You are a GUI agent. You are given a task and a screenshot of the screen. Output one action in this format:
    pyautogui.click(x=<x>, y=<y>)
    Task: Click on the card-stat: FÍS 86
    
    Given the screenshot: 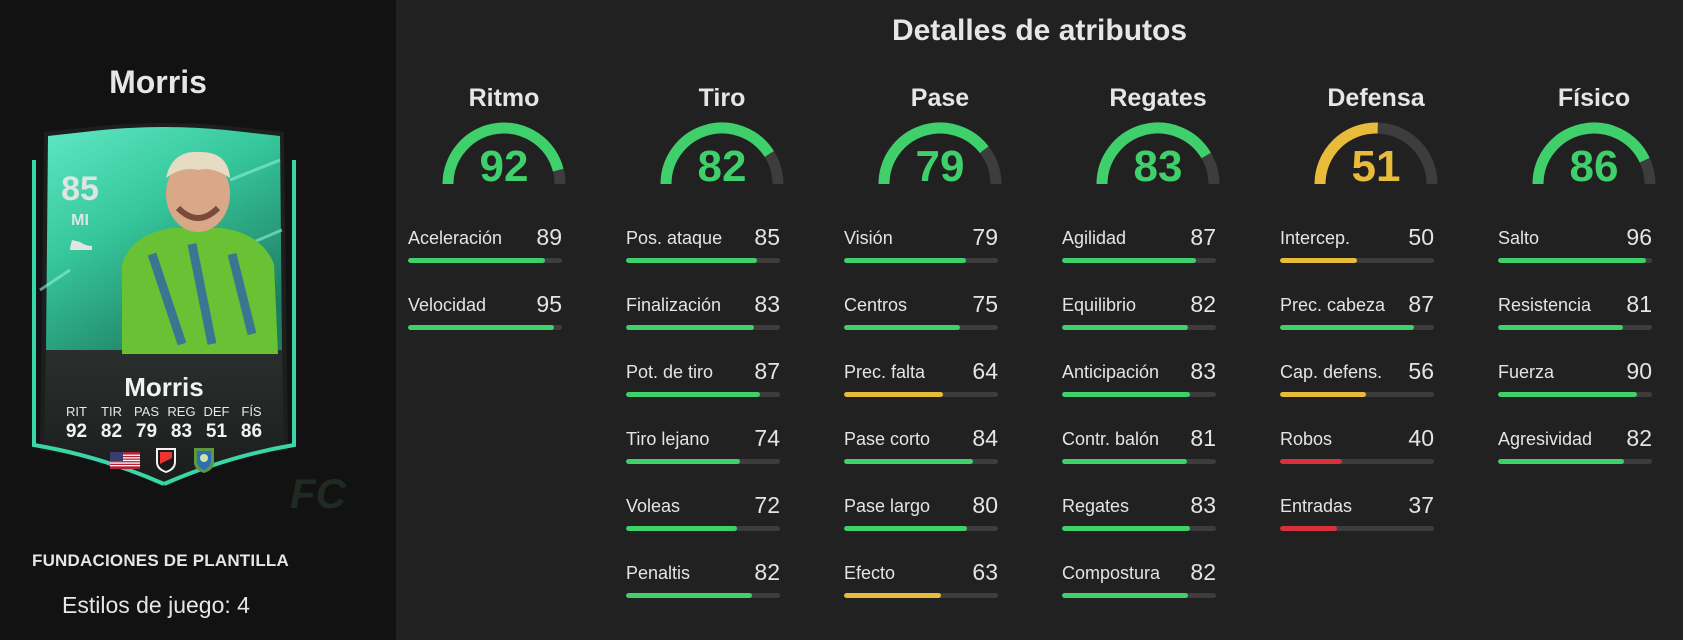 What is the action you would take?
    pyautogui.click(x=251, y=423)
    